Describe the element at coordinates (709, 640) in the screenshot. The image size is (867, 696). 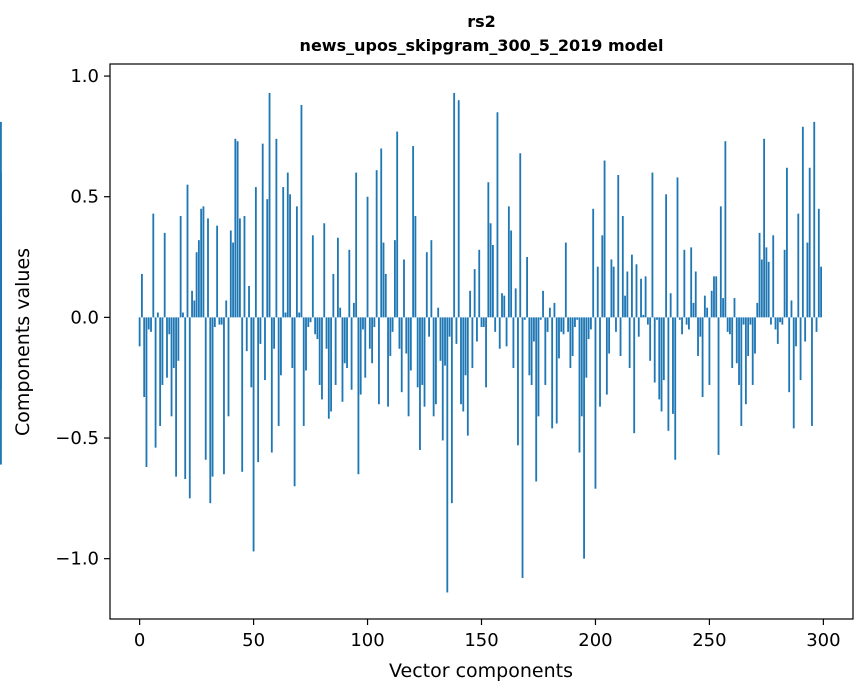
I see `x-tick-label: 250` at that location.